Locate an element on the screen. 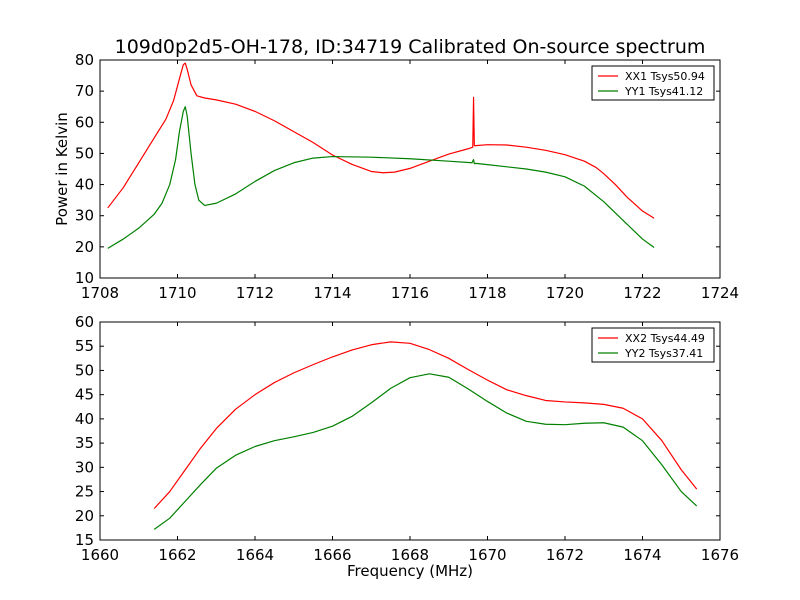 The image size is (800, 600). x-tick-label: 1660 is located at coordinates (100, 555).